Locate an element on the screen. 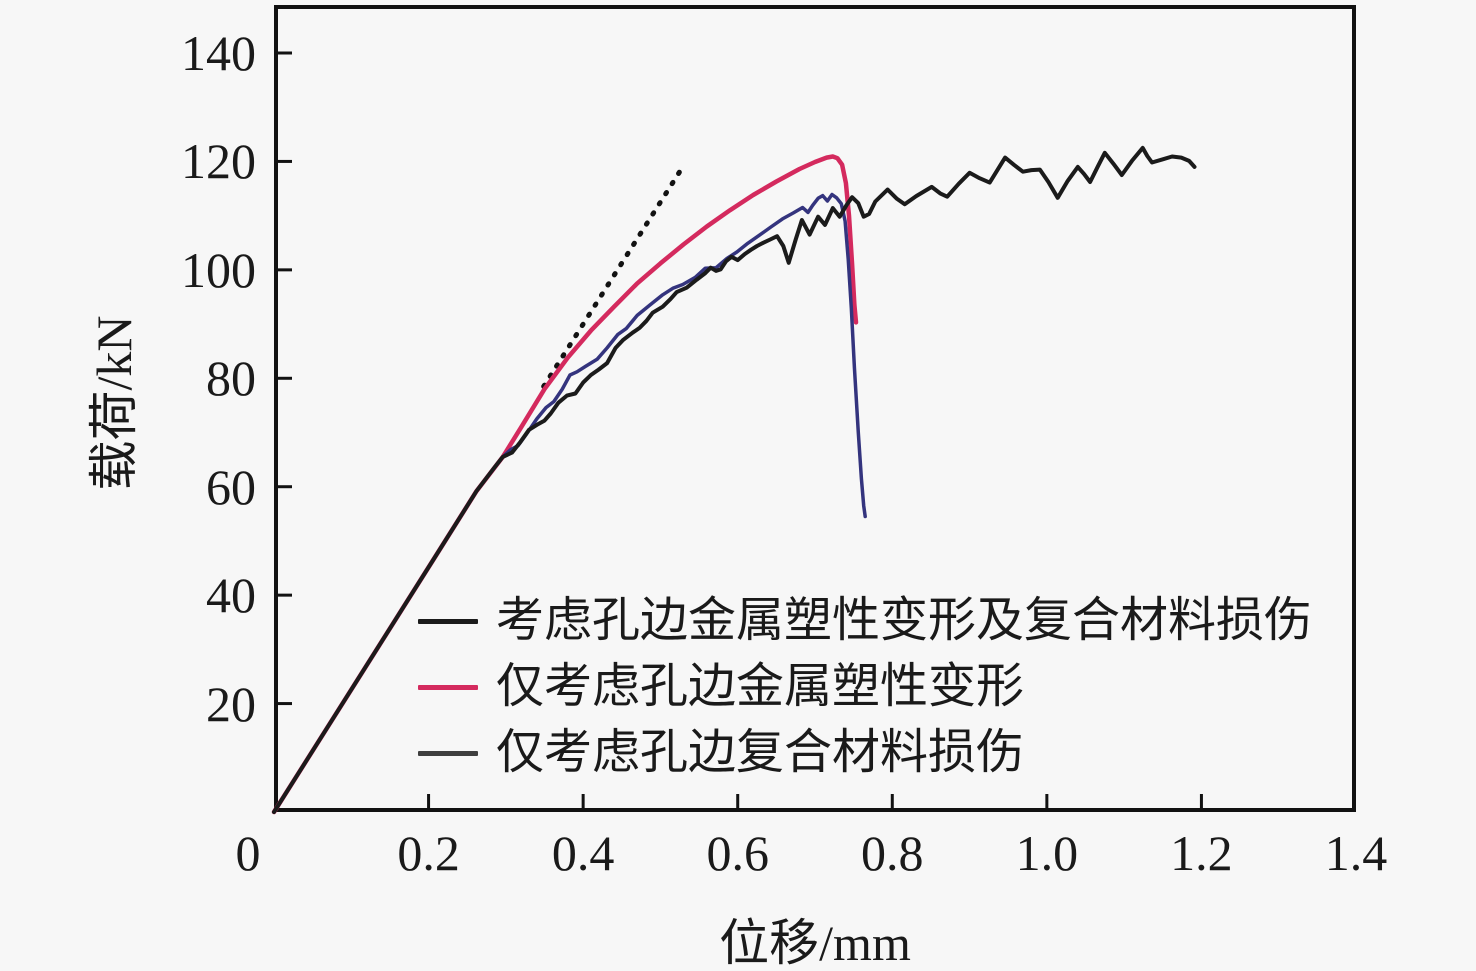 The width and height of the screenshot is (1476, 971). x-tick-label: 1.4 is located at coordinates (1356, 853).